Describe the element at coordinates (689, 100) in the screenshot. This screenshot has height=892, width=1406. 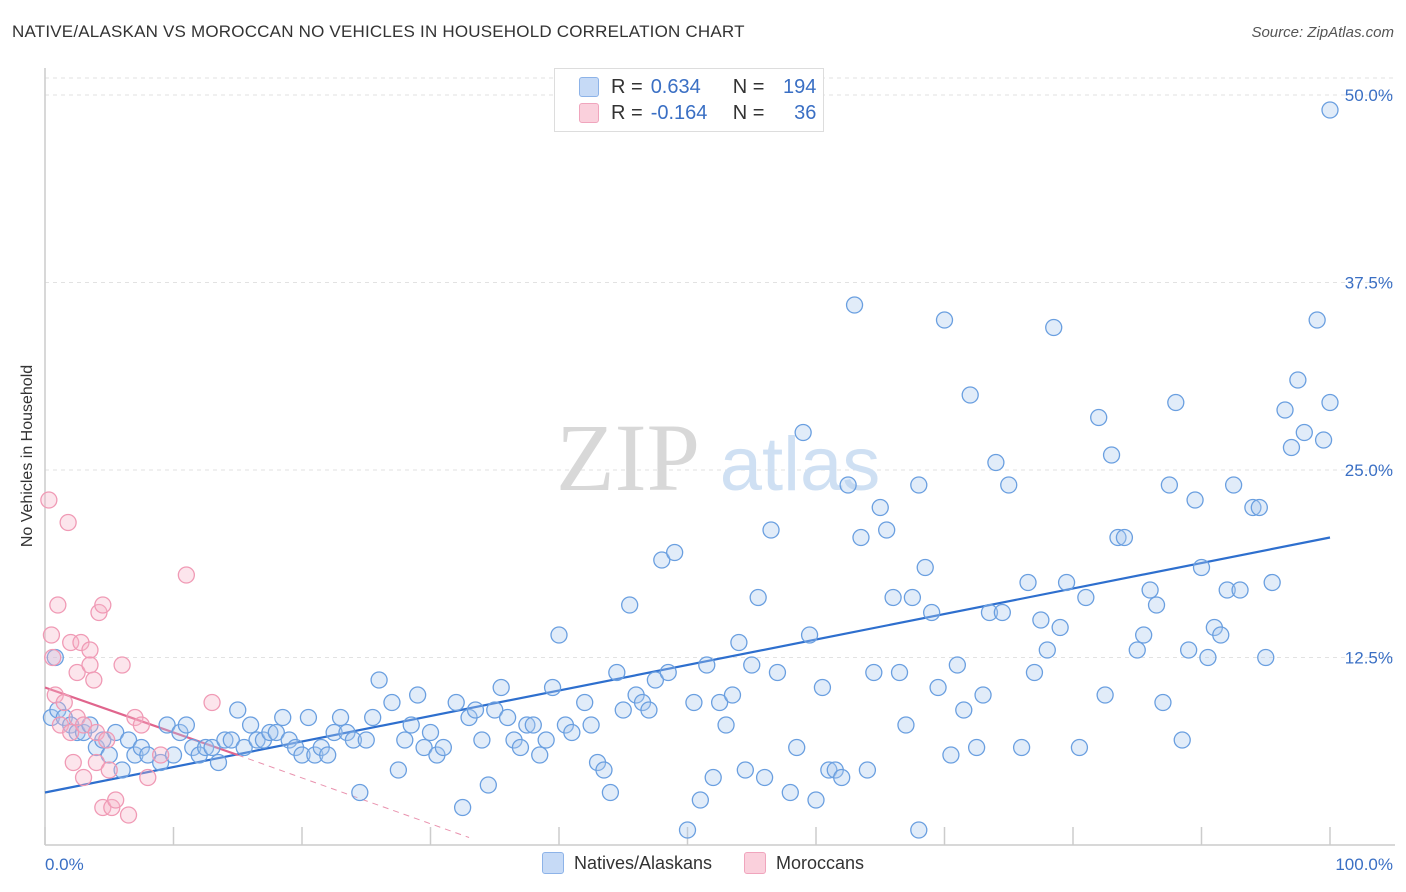
I see `correlation-legend: R = 0.634 N = 194 R = -0.164 N = 36` at that location.